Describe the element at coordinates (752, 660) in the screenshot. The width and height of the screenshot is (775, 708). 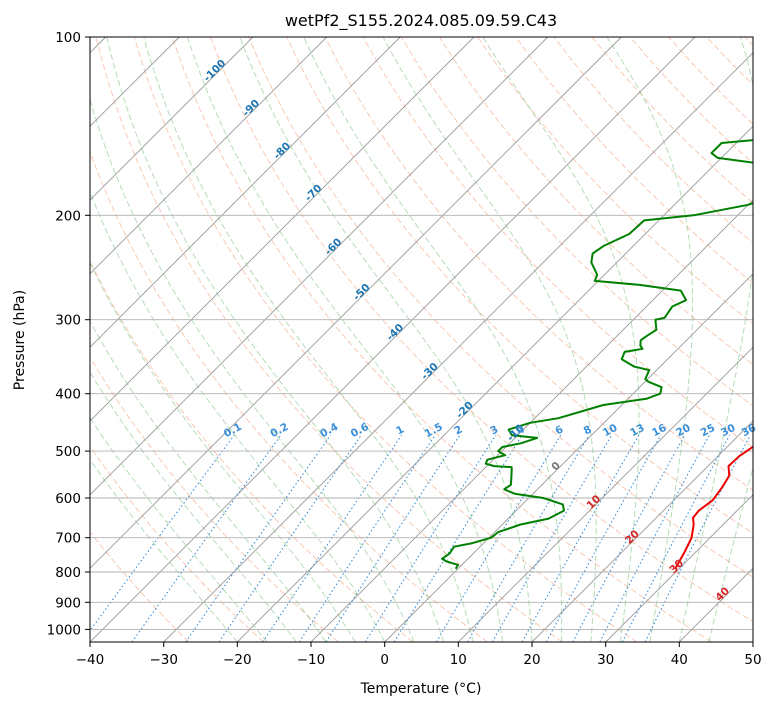
I see `x-tick-label: 50` at that location.